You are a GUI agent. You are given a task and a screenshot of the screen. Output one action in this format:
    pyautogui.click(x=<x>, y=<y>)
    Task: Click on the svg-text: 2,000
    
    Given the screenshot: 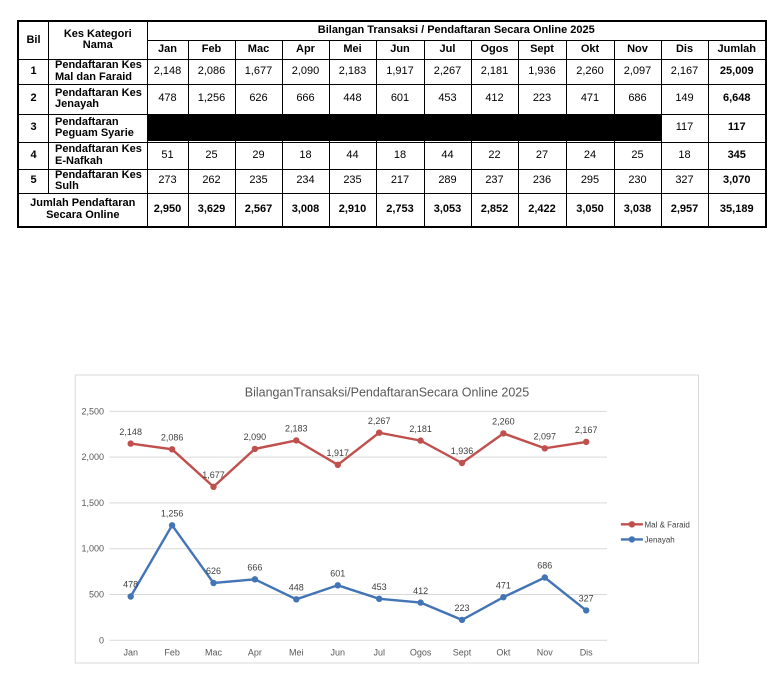 What is the action you would take?
    pyautogui.click(x=92, y=457)
    